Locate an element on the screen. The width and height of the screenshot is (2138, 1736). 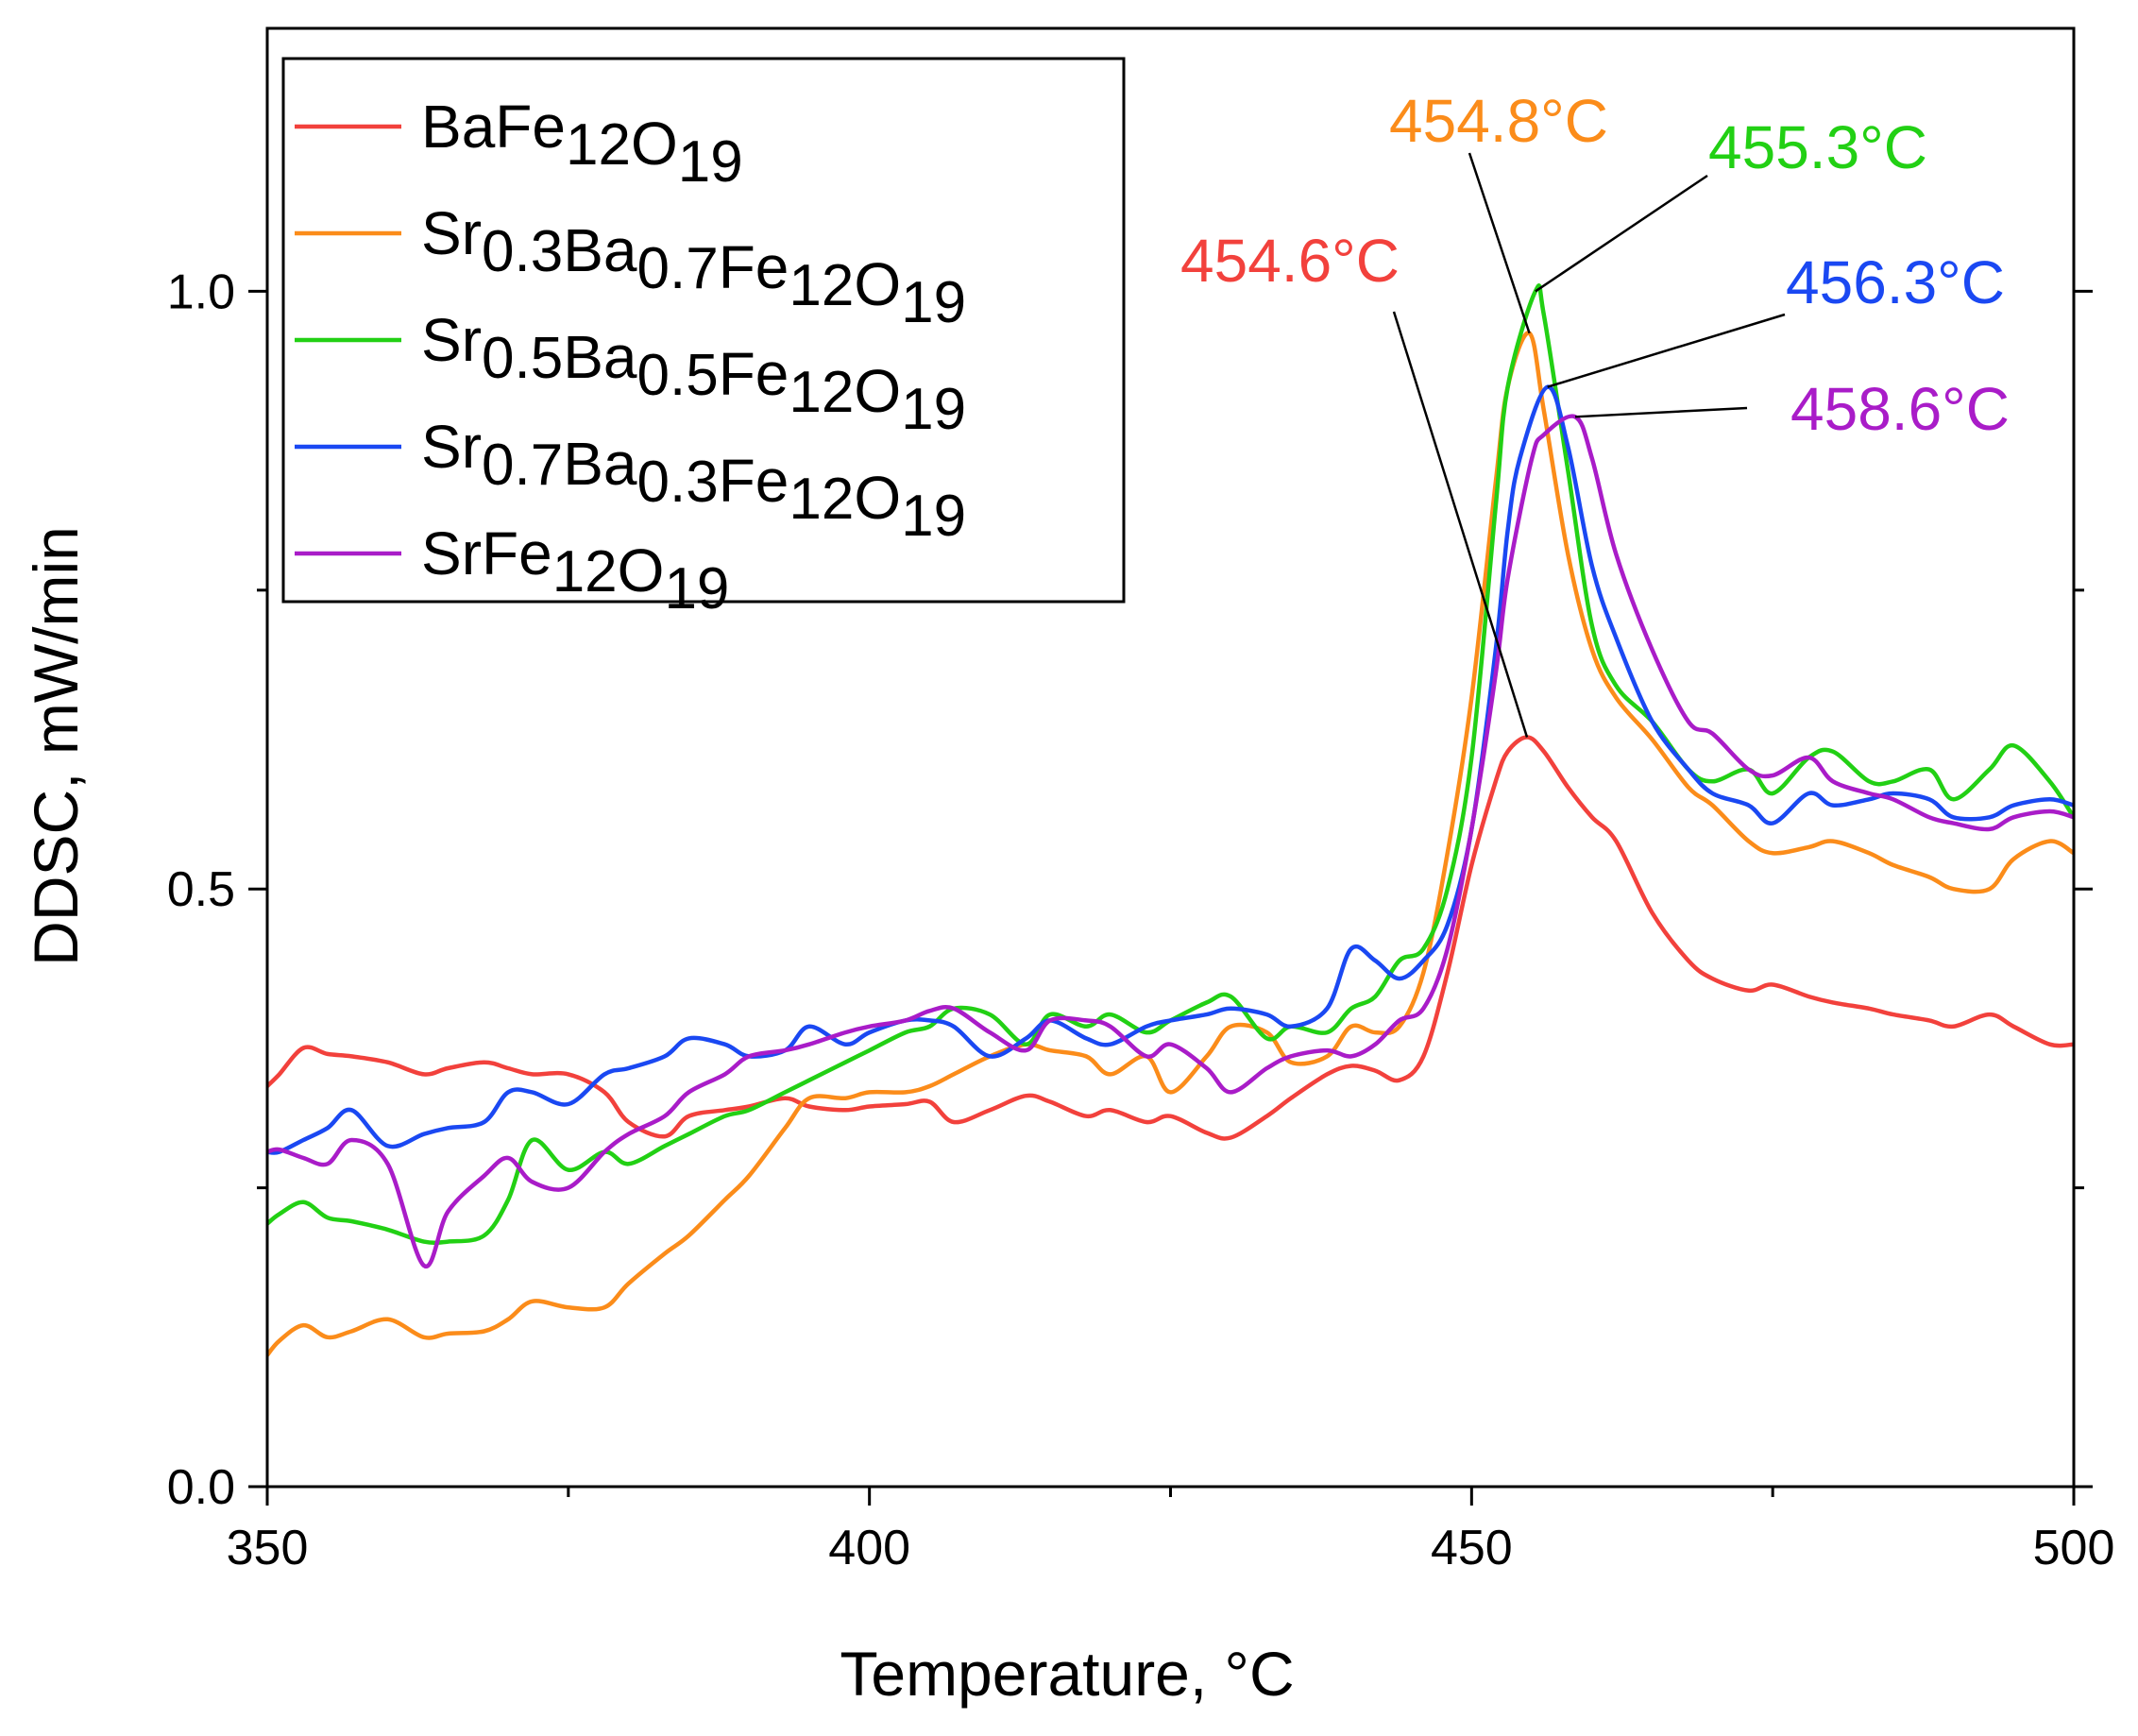
legend-entry-2: Sr0.5Ba0.5Fe12O19 is located at coordinates (693, 374).